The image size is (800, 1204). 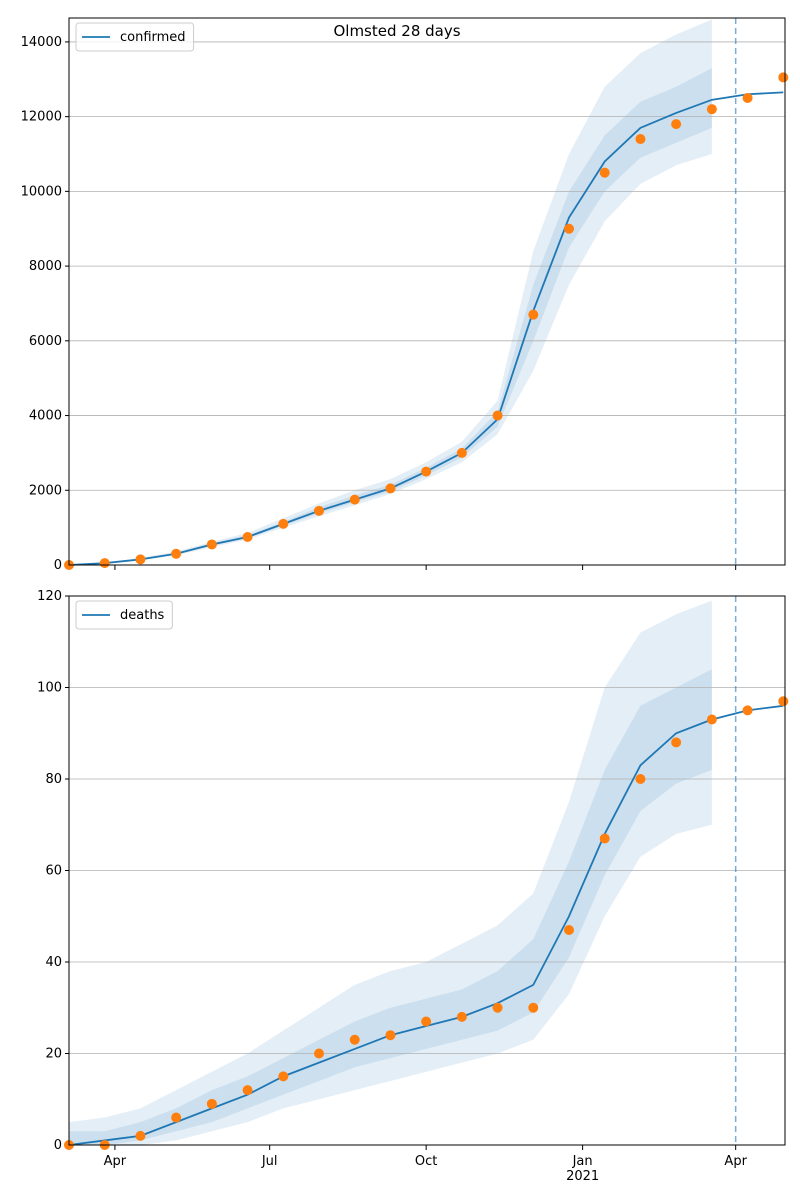 What do you see at coordinates (41, 191) in the screenshot?
I see `y-tick-label: 10000` at bounding box center [41, 191].